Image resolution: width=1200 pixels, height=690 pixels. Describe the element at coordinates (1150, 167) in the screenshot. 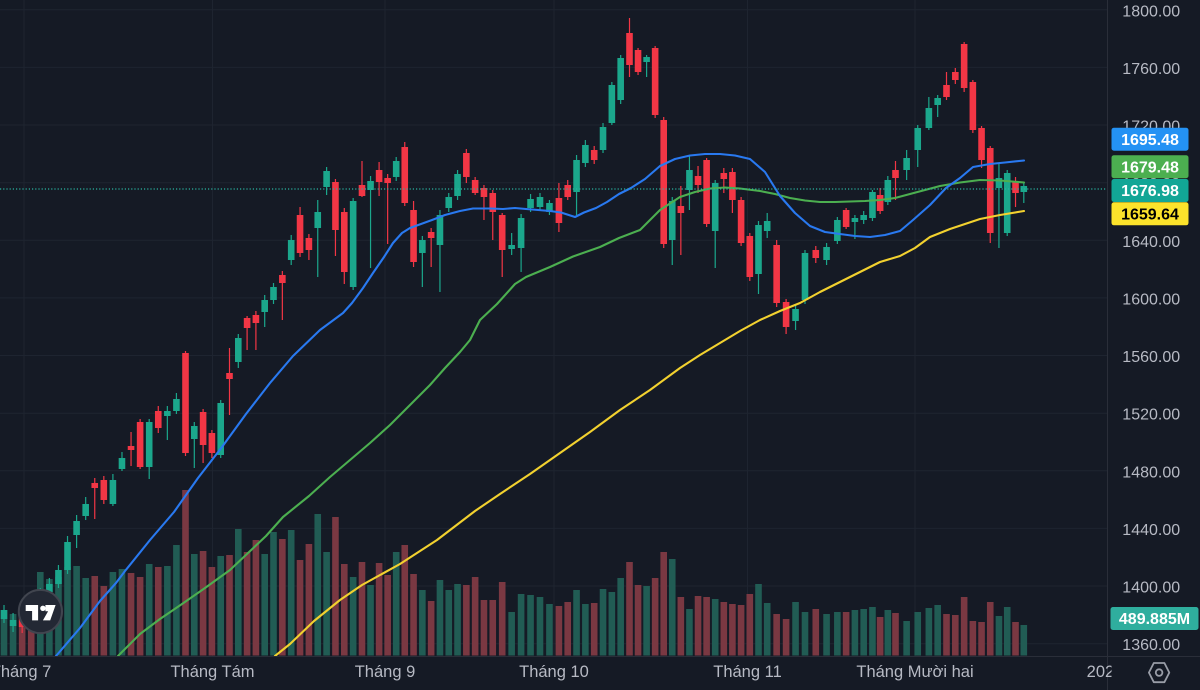

I see `svg-text: 1679.48` at that location.